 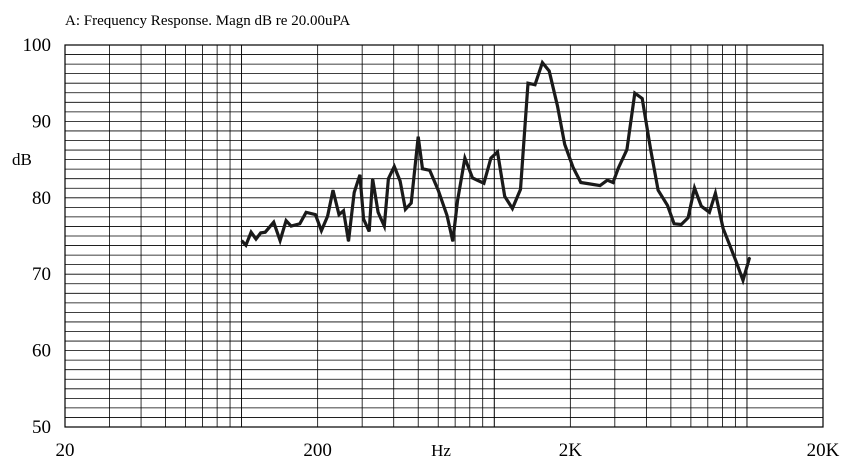 I want to click on x-tick-label: 20, so click(x=65, y=450).